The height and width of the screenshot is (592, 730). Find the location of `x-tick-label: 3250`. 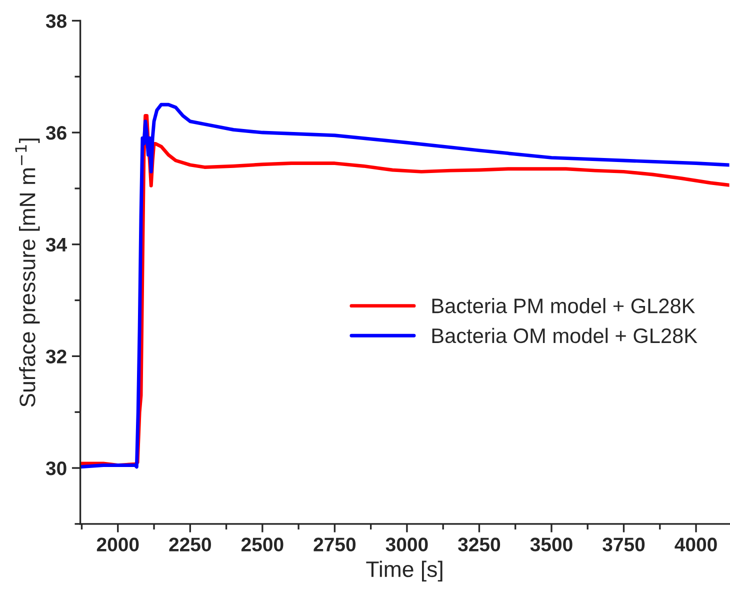

x-tick-label: 3250 is located at coordinates (479, 545).